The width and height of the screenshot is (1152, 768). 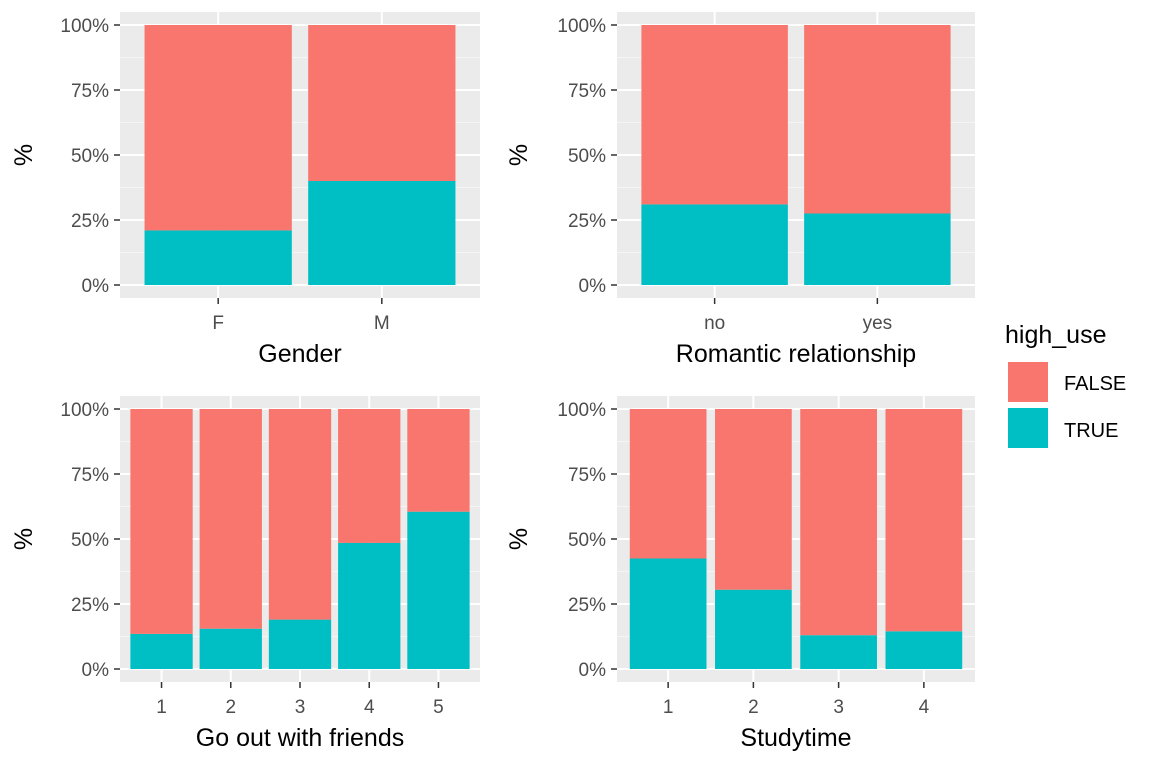 What do you see at coordinates (299, 354) in the screenshot?
I see `x-axis-title: Gender` at bounding box center [299, 354].